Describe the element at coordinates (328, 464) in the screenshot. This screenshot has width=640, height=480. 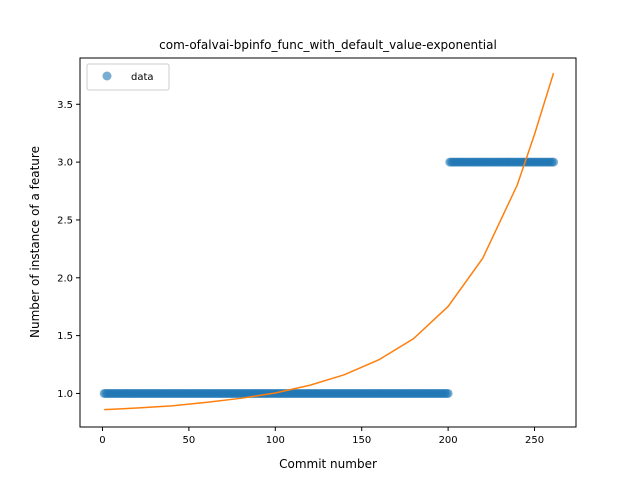
I see `x-axis-label: Commit number` at that location.